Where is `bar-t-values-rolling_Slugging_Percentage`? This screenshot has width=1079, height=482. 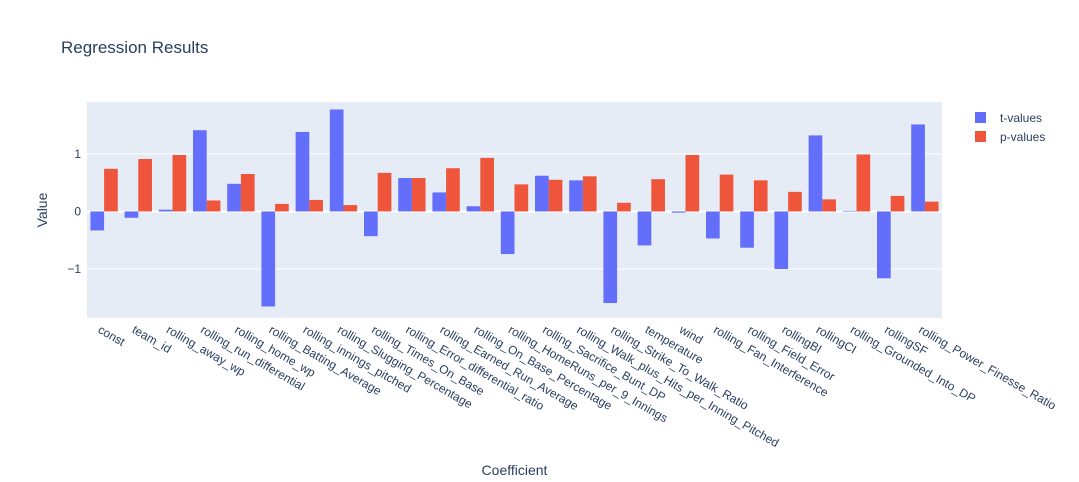
bar-t-values-rolling_Slugging_Percentage is located at coordinates (336, 160).